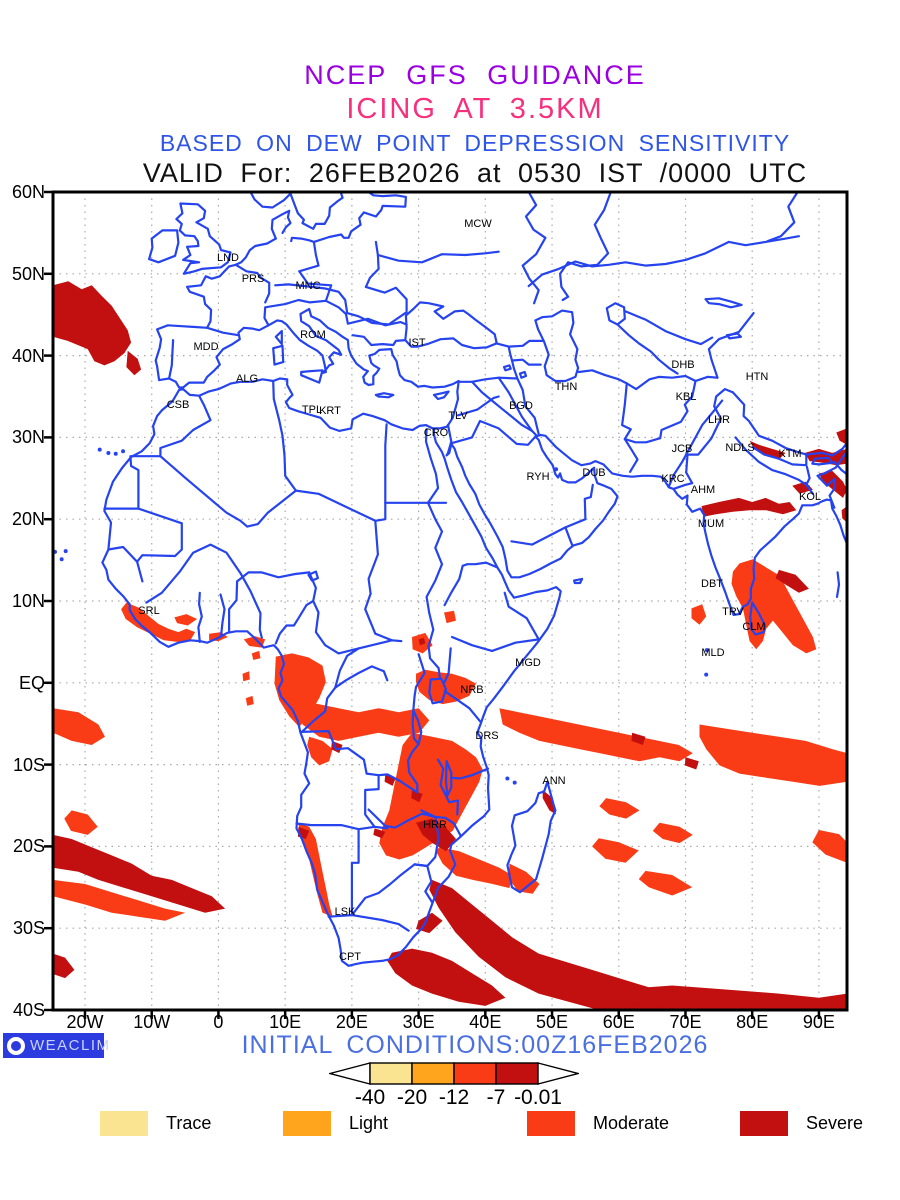  What do you see at coordinates (28, 519) in the screenshot?
I see `y-axis-label-20N: 20N` at bounding box center [28, 519].